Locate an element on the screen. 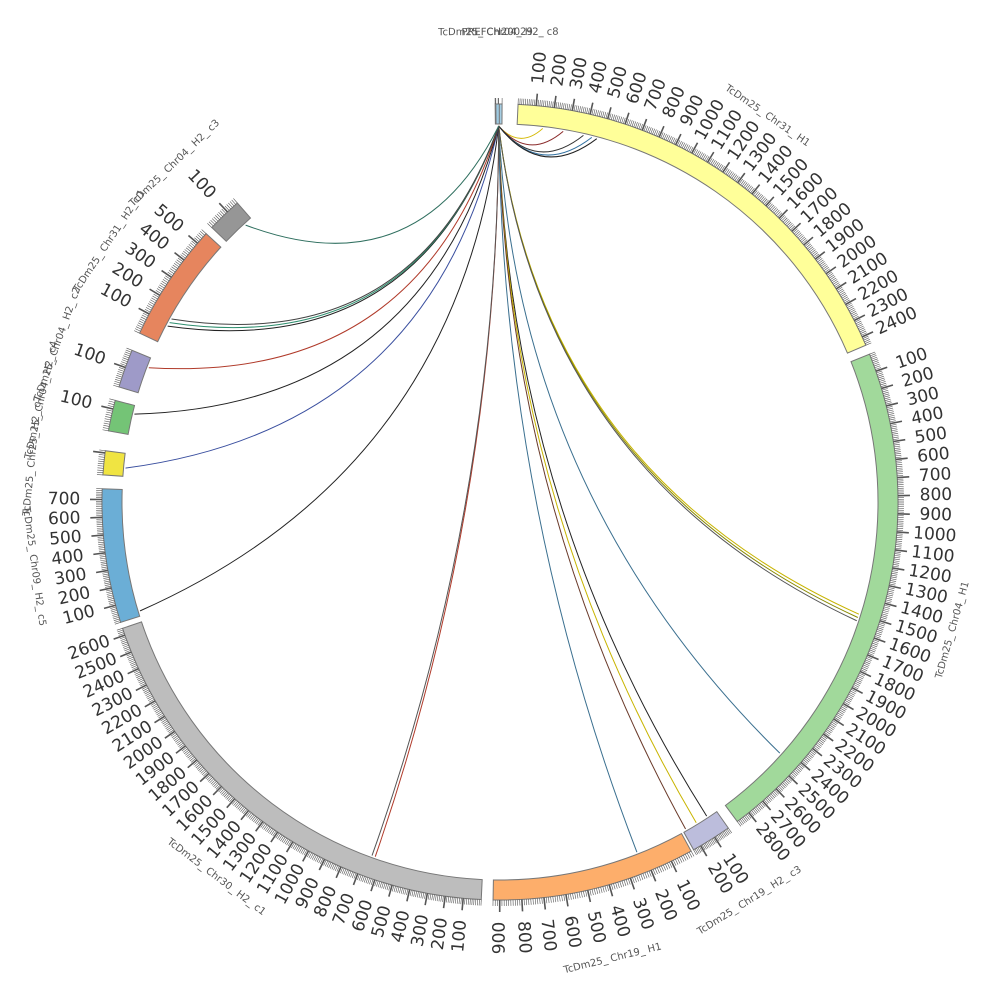 Image resolution: width=1000 pixels, height=1000 pixels. tick-label: 600 is located at coordinates (64, 518).